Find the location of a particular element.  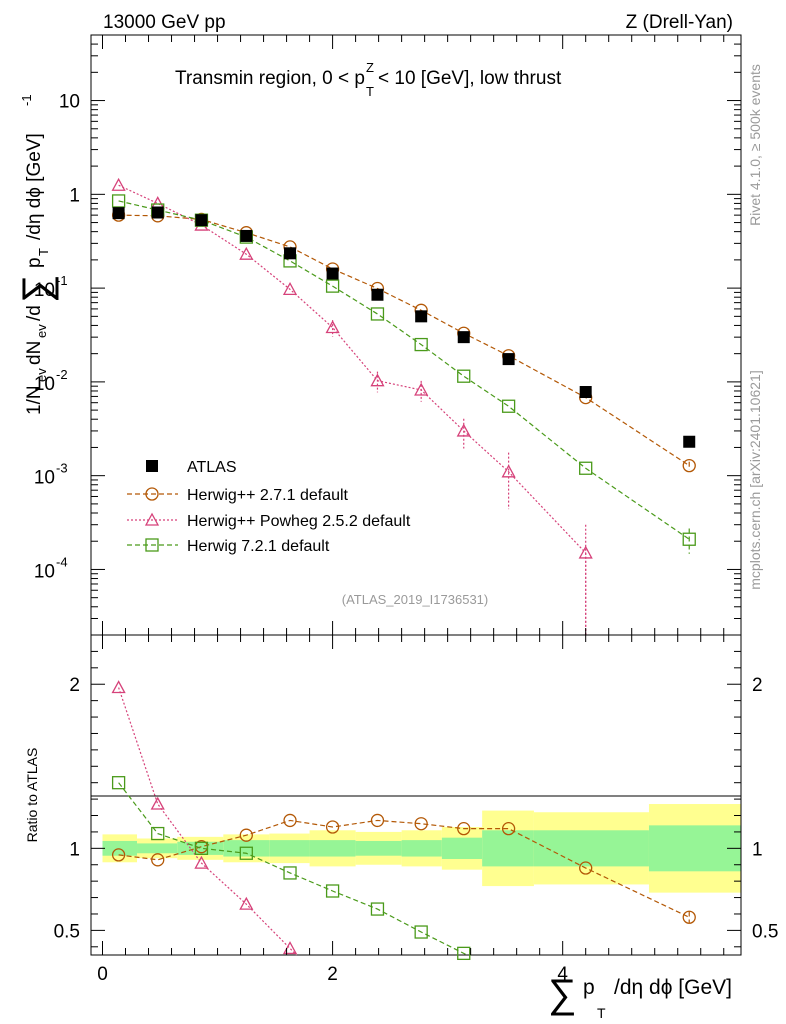

main-y-axis-label-sub-ev1: ev is located at coordinates (41, 375).